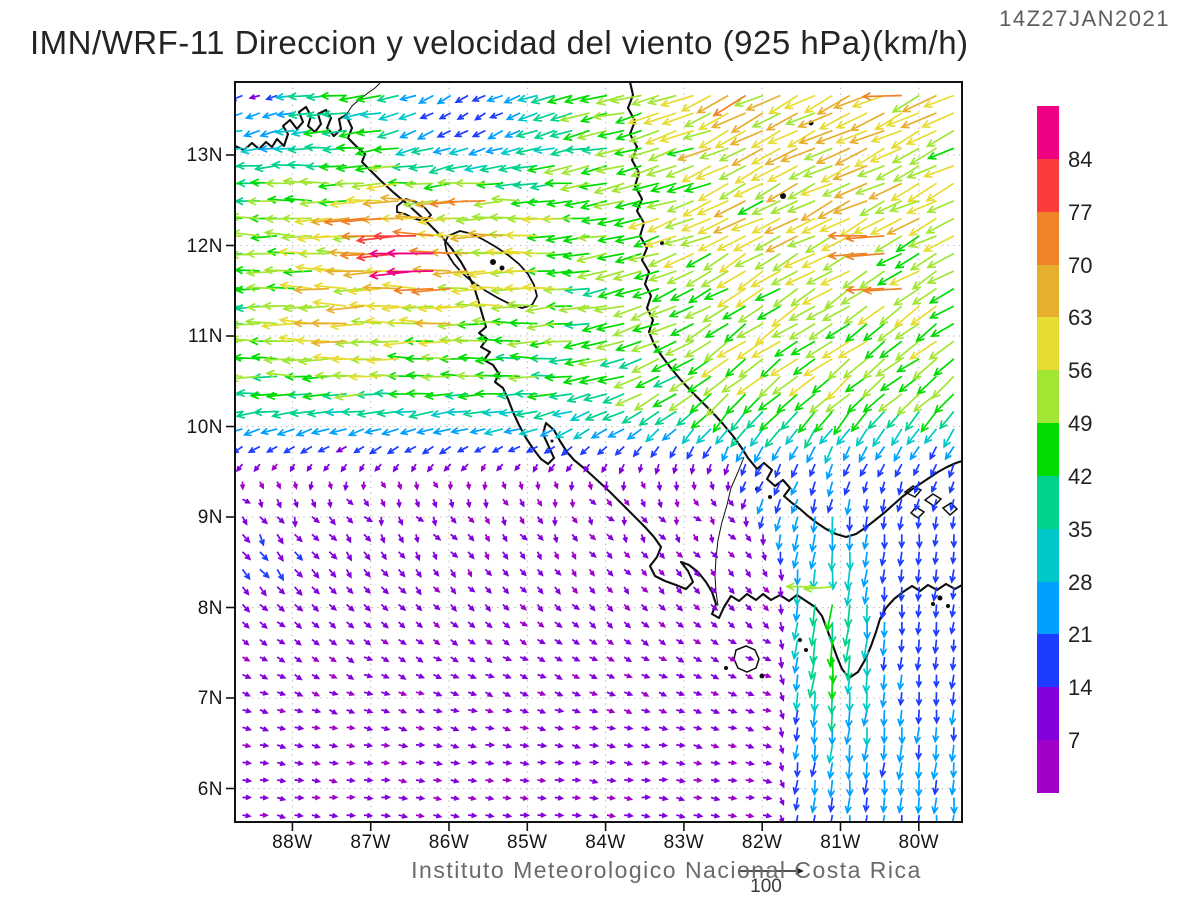  What do you see at coordinates (762, 842) in the screenshot?
I see `lon-axis-label: 82W` at bounding box center [762, 842].